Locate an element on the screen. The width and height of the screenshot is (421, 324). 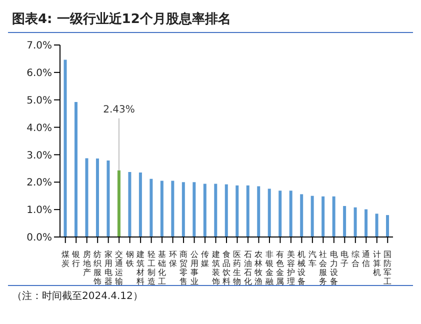
x-tick-label: 煤炭 is located at coordinates (65, 259).